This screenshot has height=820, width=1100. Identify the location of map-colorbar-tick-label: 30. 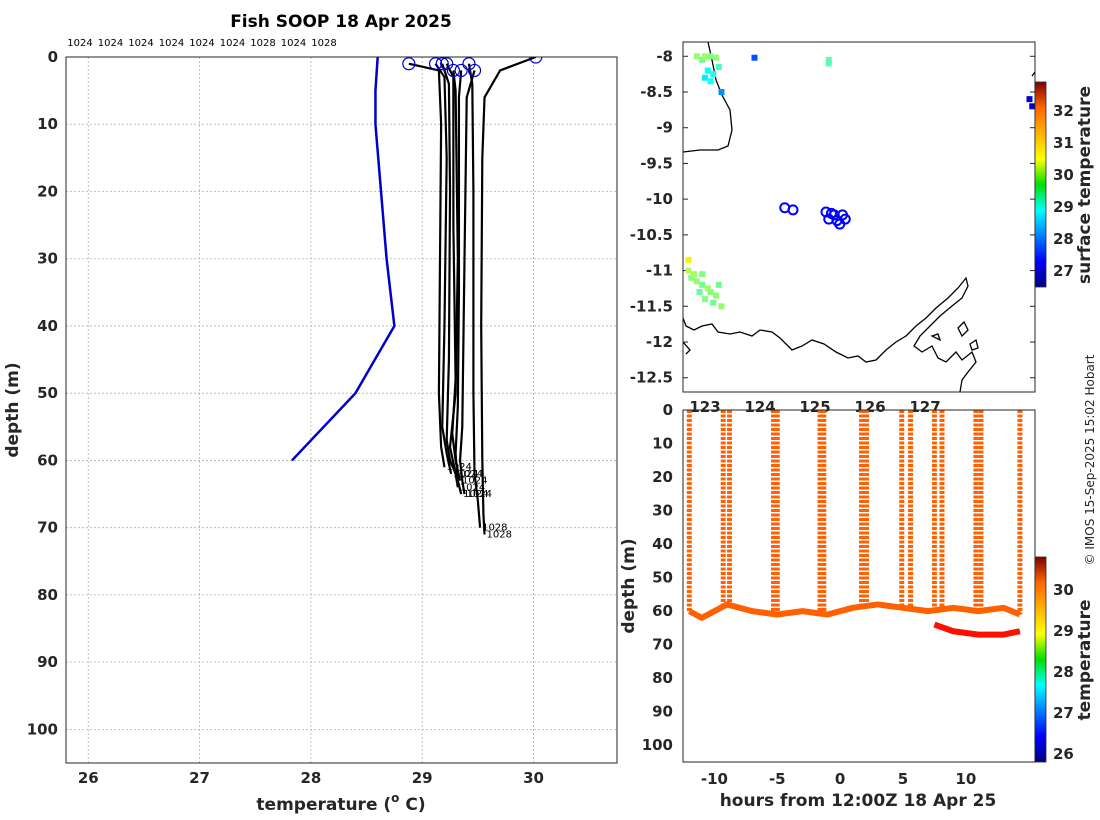
(1063, 175).